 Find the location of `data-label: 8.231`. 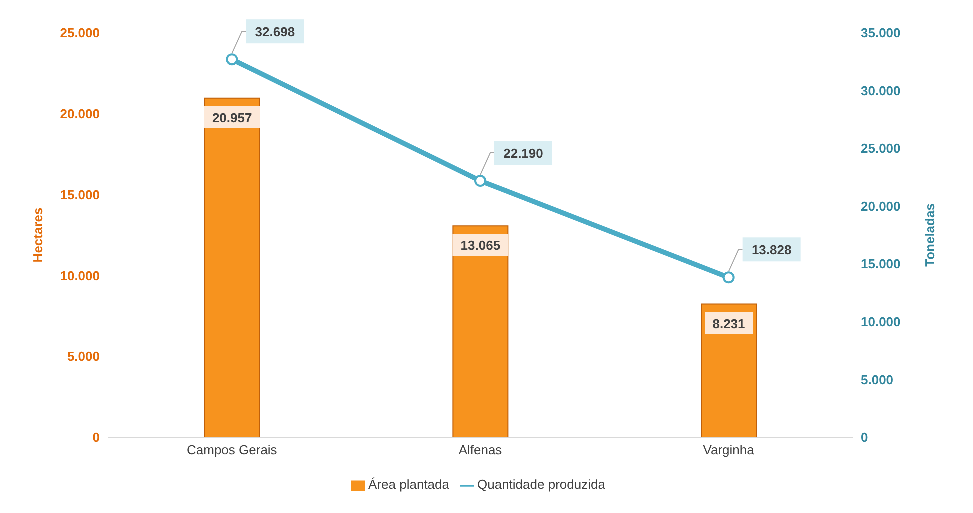

data-label: 8.231 is located at coordinates (729, 324).